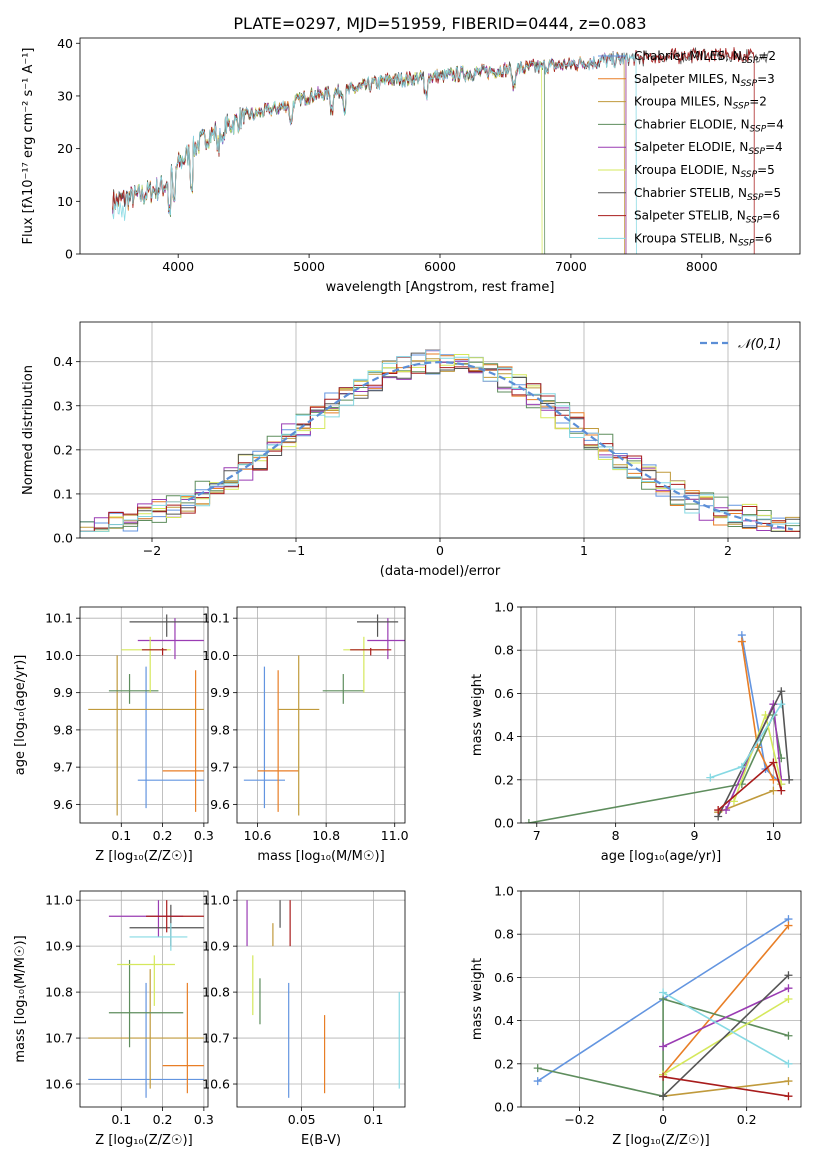 This screenshot has width=819, height=1174. I want to click on y-tick-label: 20, so click(65, 148).